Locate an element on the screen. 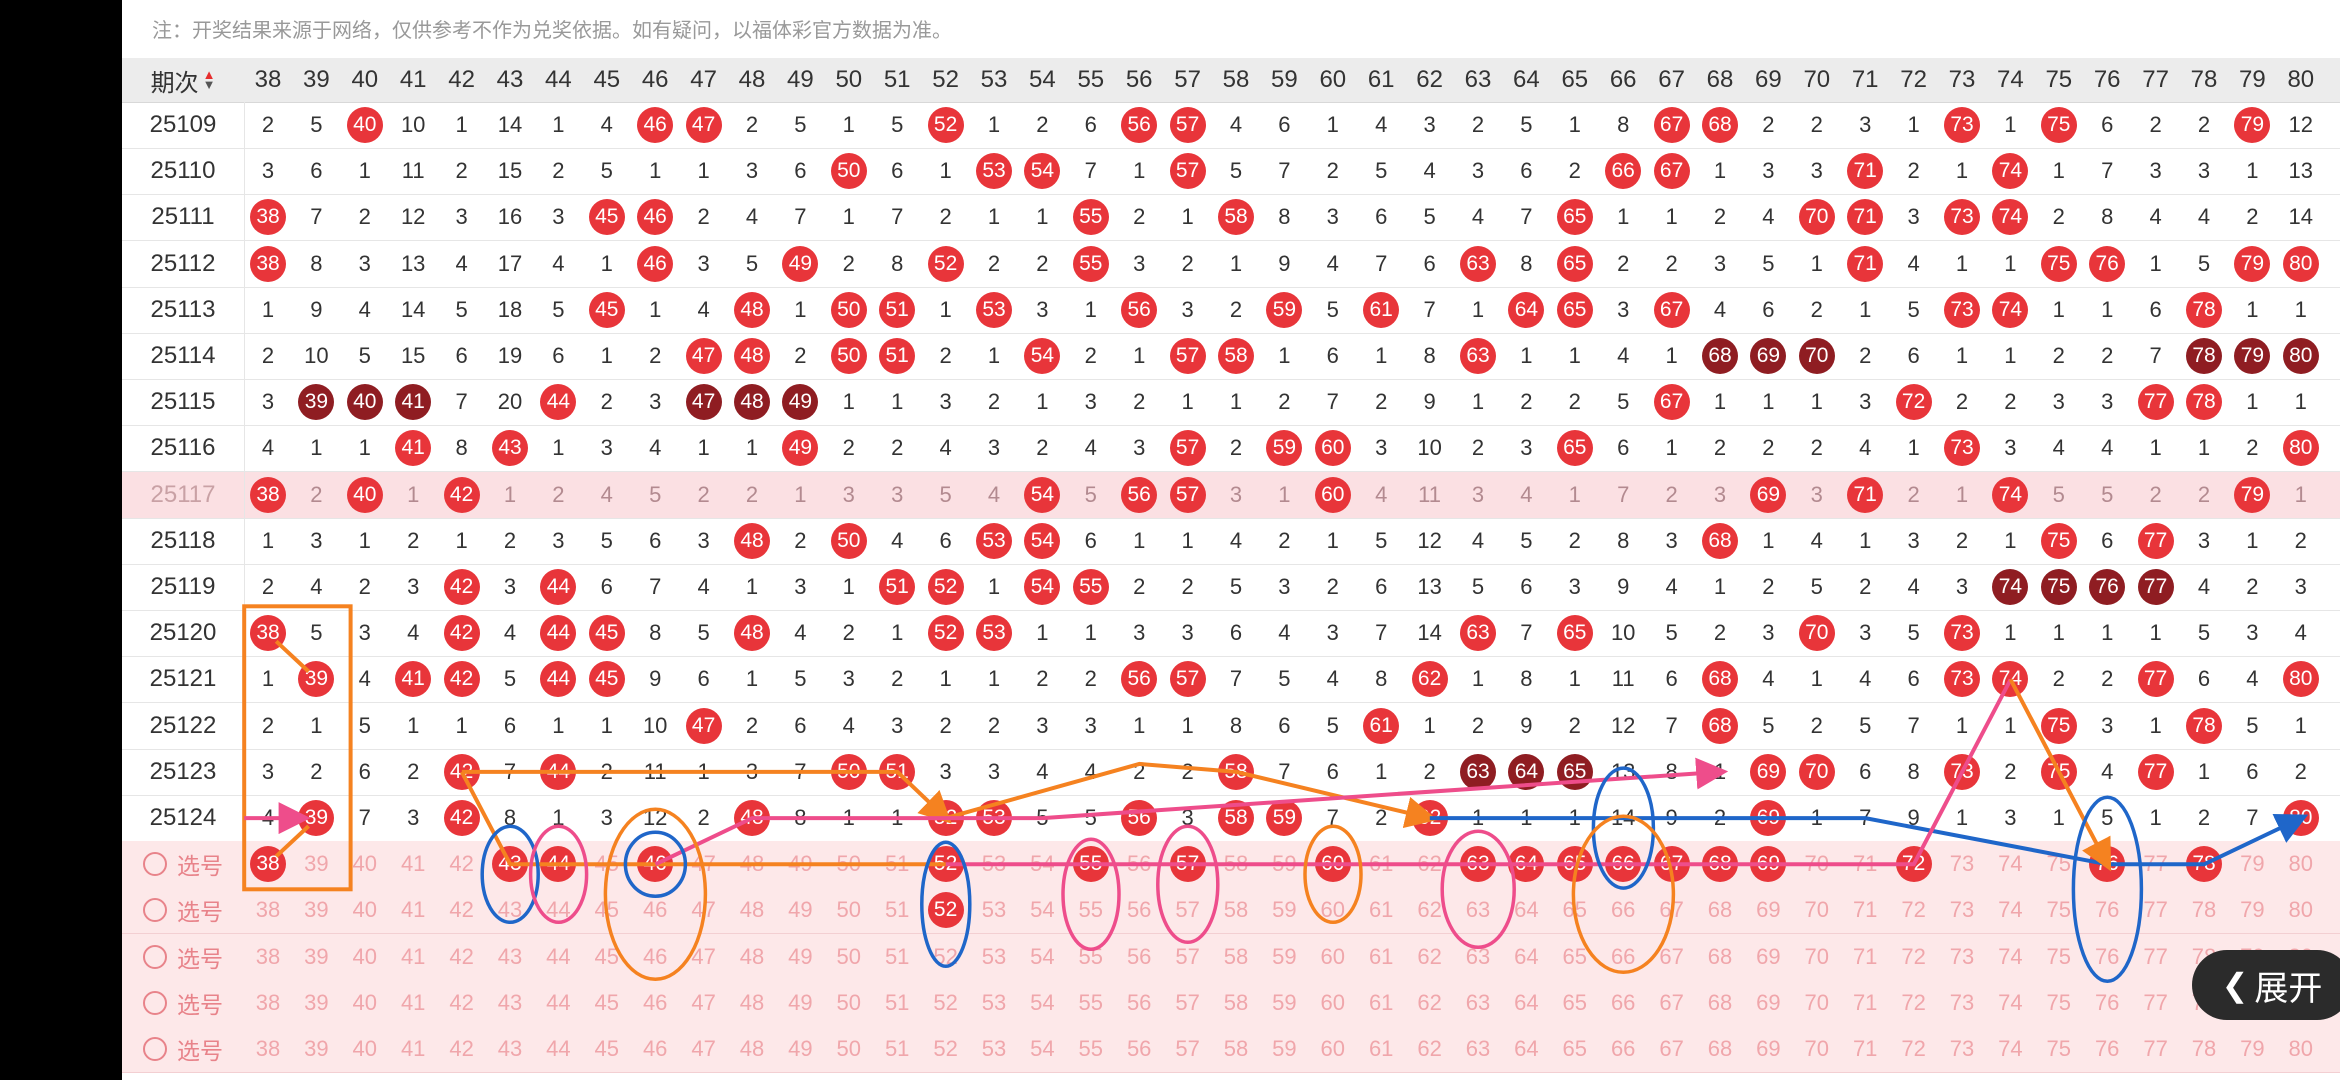  pickable-number: 62 is located at coordinates (1429, 910).